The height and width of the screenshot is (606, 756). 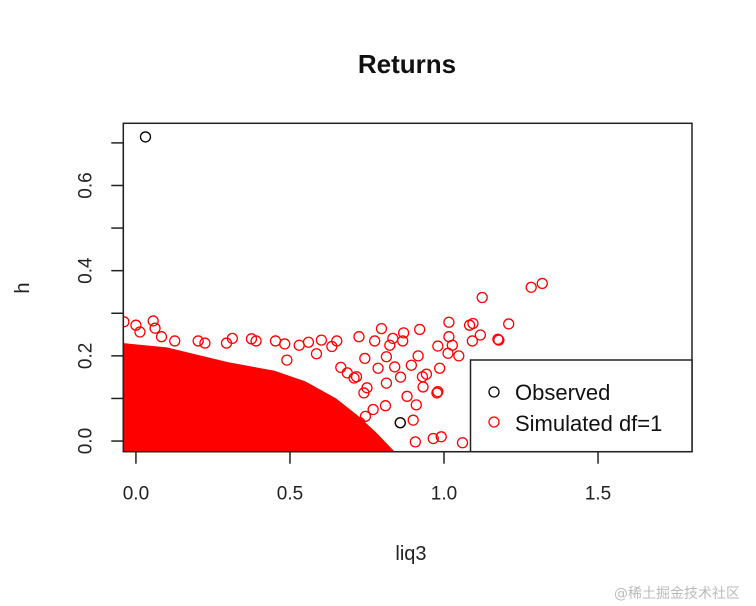 I want to click on x-tick-label: 1.5, so click(x=598, y=494).